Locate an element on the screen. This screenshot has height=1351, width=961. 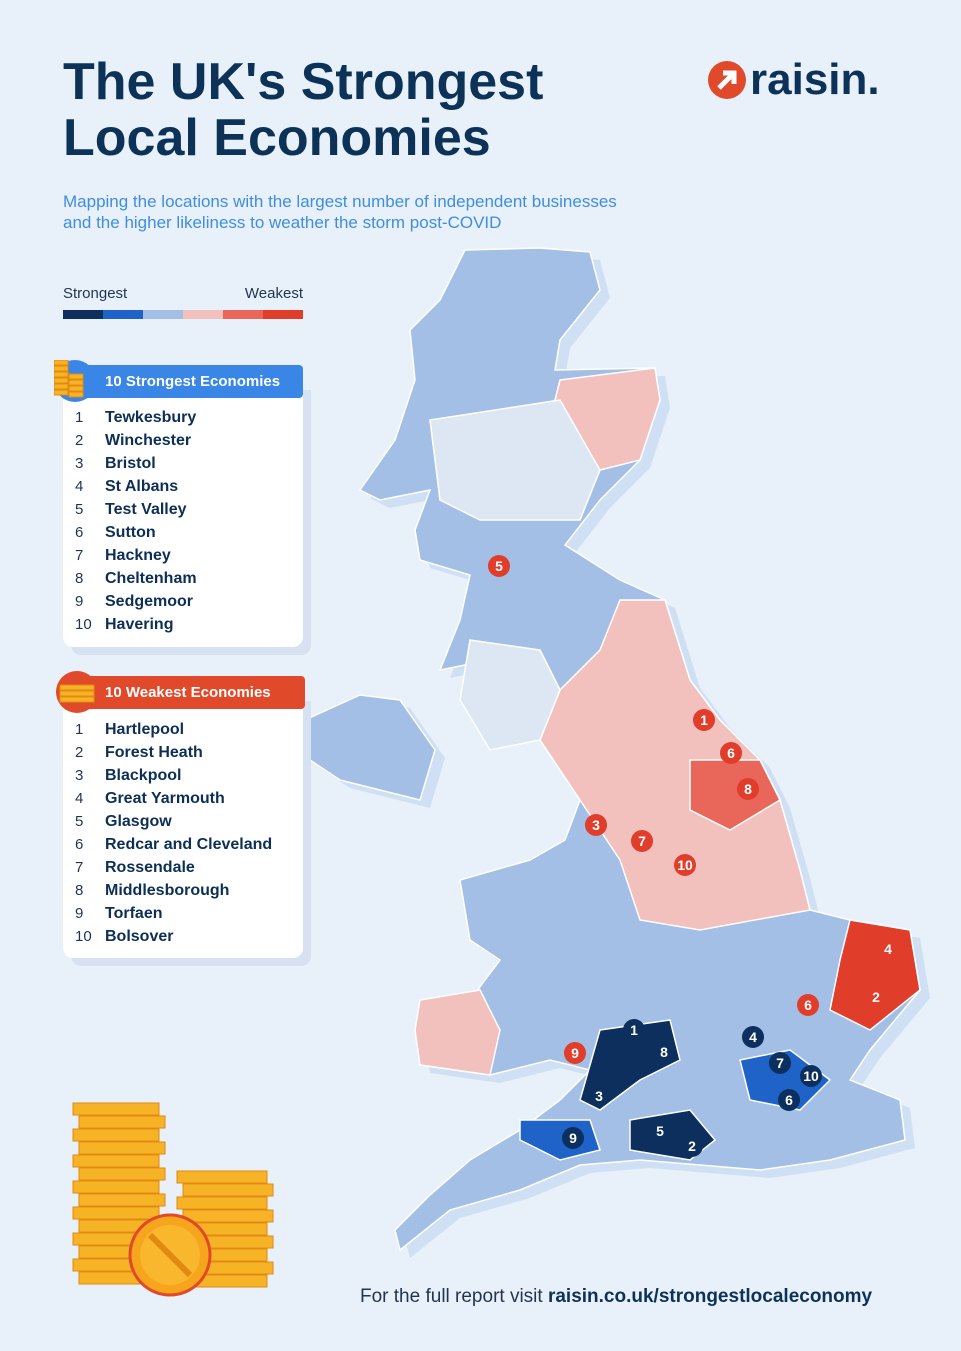
area-name: Havering is located at coordinates (139, 624).